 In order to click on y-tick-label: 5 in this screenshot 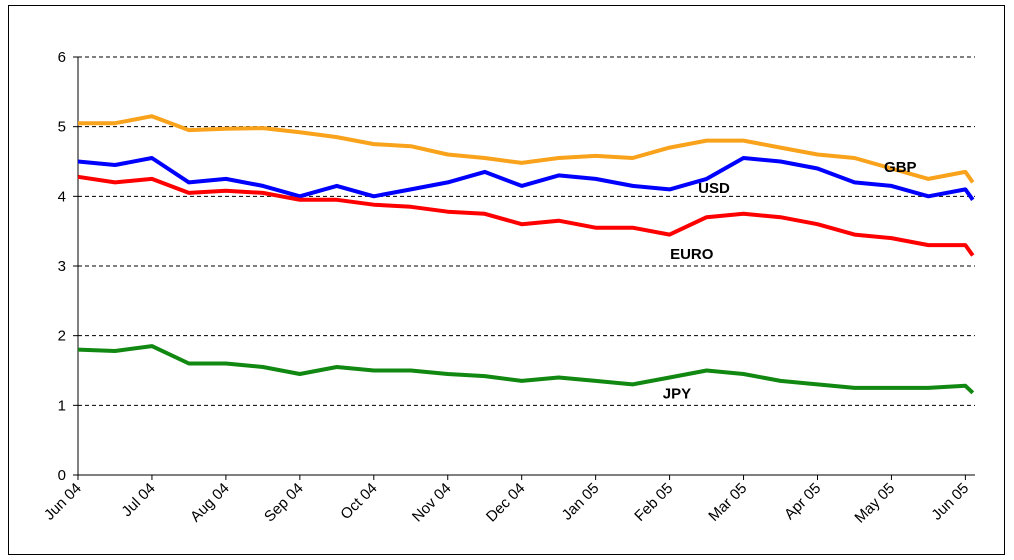, I will do `click(62, 127)`.